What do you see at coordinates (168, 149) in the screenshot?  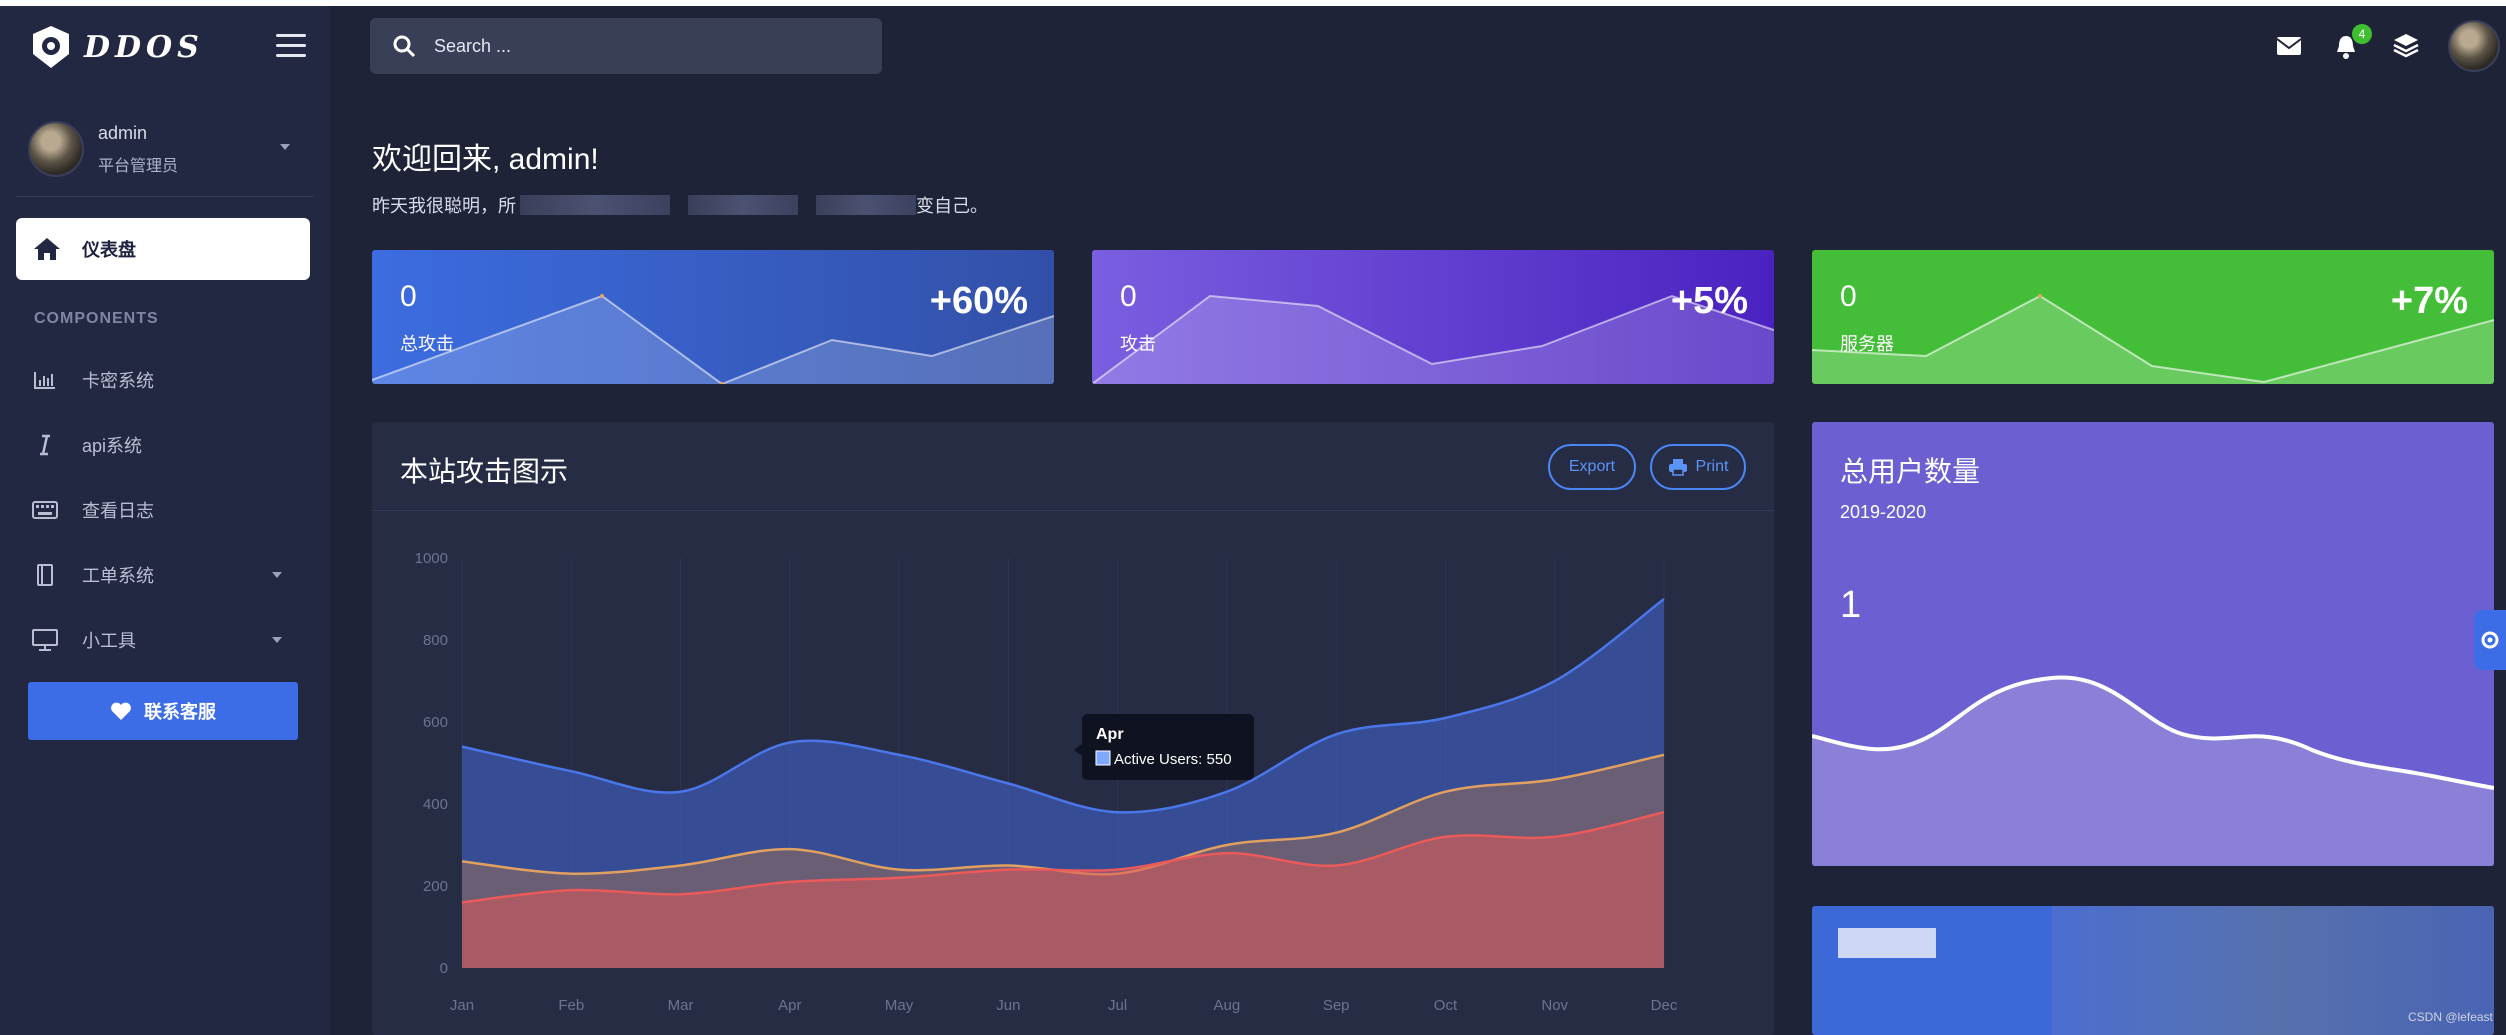 I see `user-profile: admin 平台管理员` at bounding box center [168, 149].